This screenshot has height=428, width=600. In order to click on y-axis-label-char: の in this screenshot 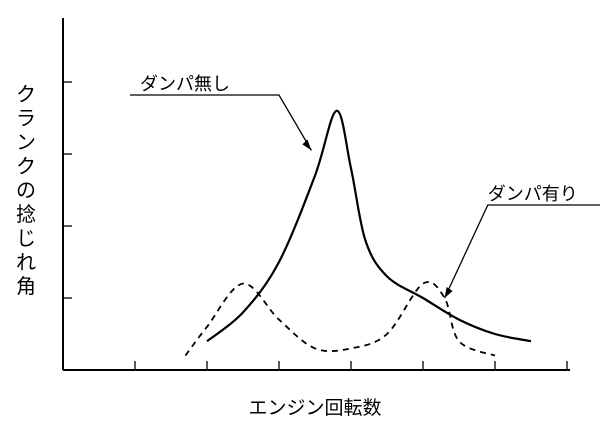, I will do `click(26, 190)`.